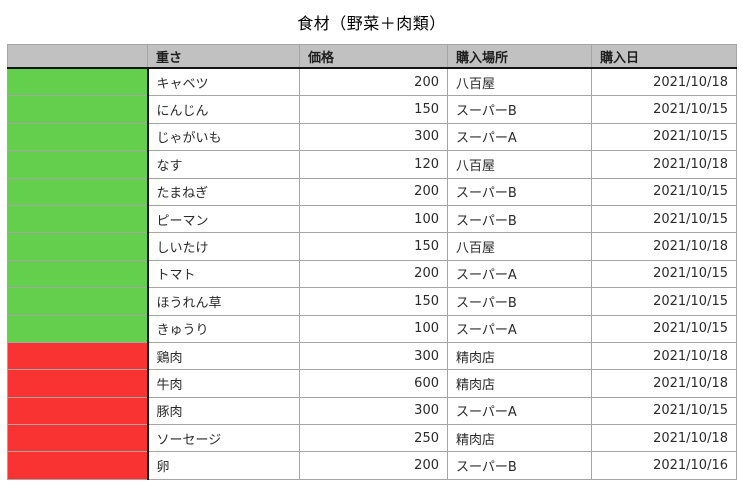  Describe the element at coordinates (223, 274) in the screenshot. I see `item-name-cell: トマト` at that location.